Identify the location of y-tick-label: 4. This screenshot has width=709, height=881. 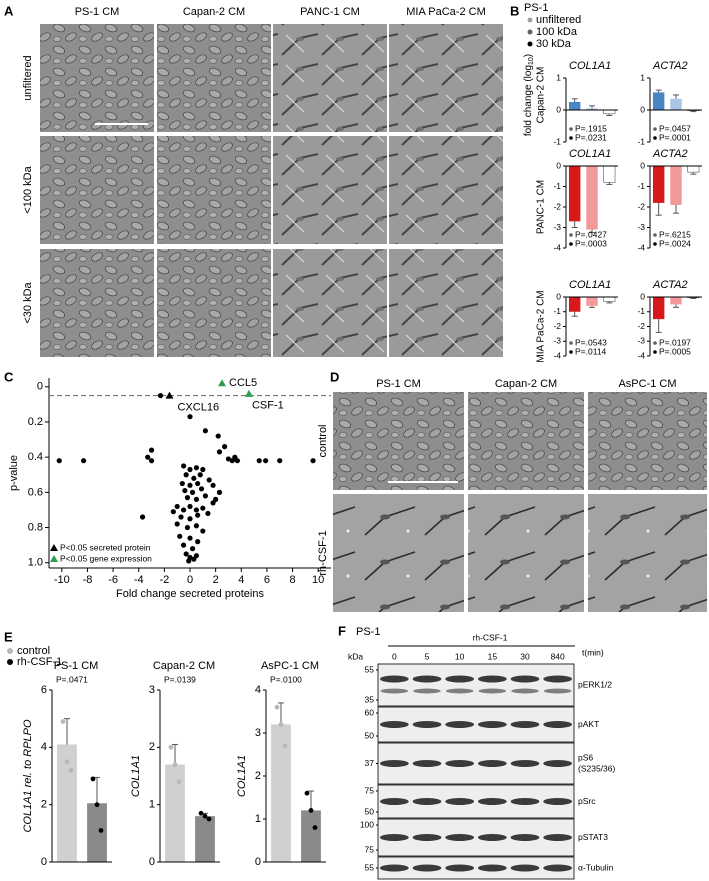
(258, 690).